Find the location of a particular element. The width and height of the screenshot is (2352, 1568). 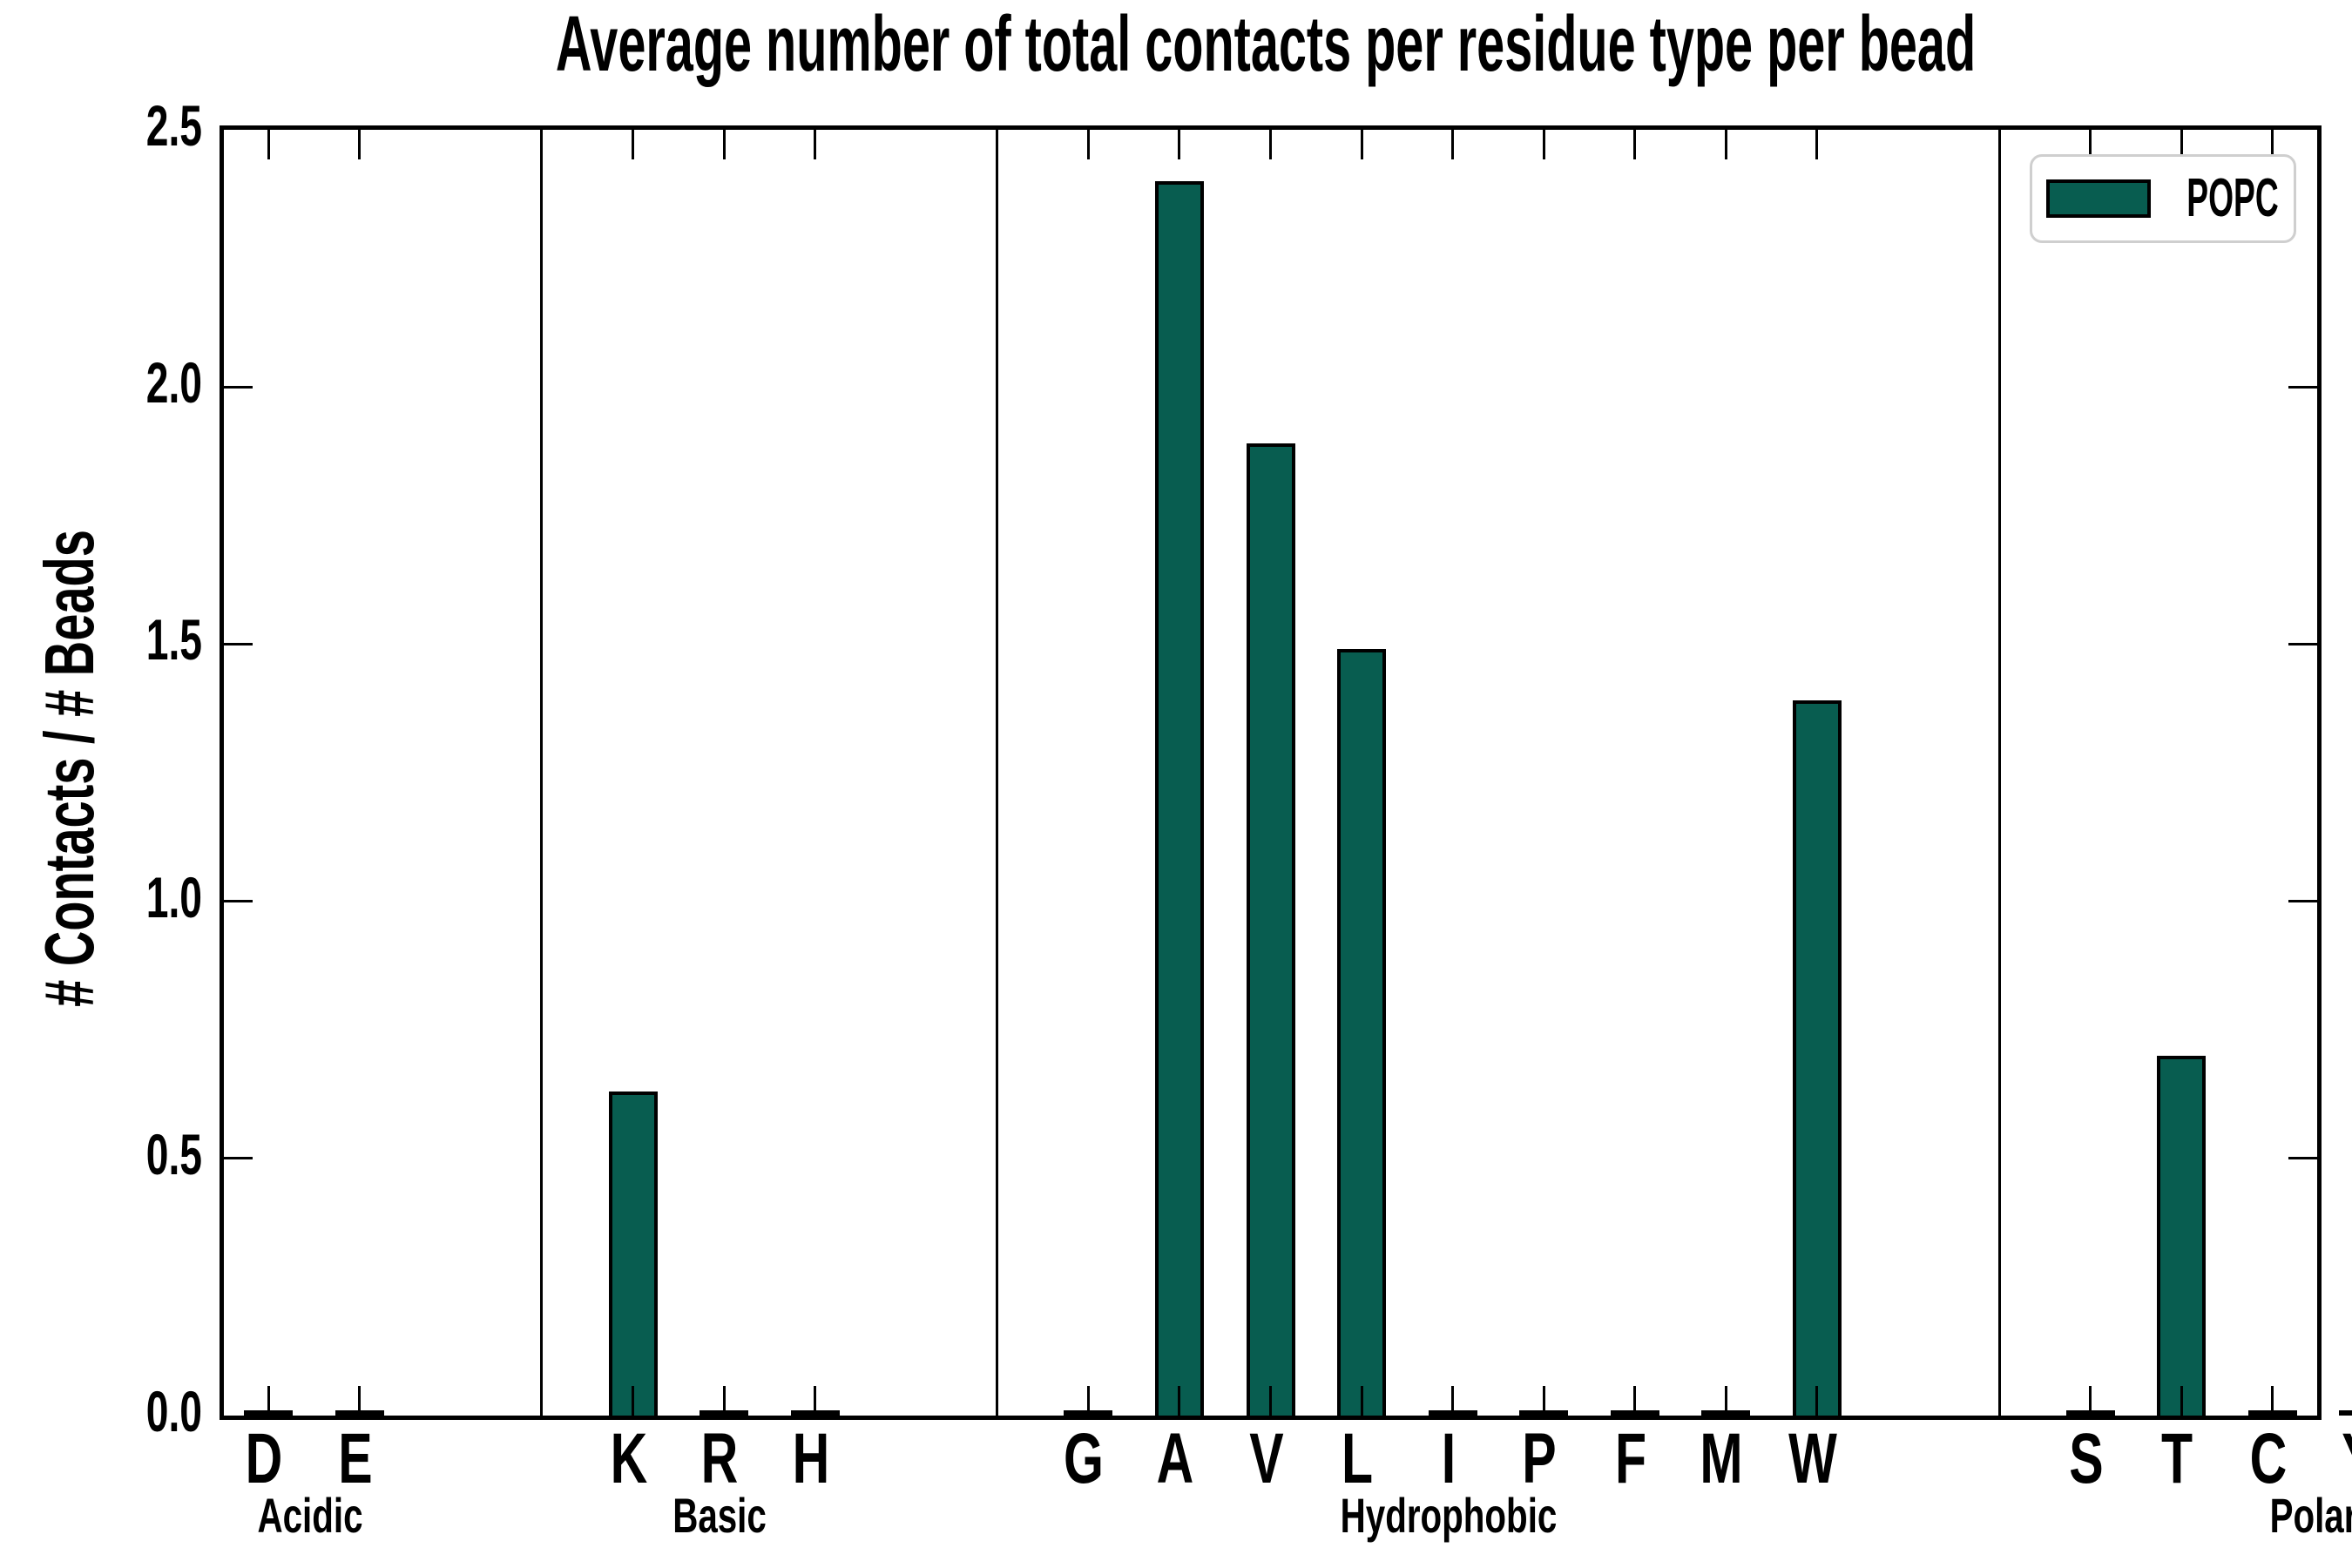

x-tick-bottom-T is located at coordinates (2181, 1401).